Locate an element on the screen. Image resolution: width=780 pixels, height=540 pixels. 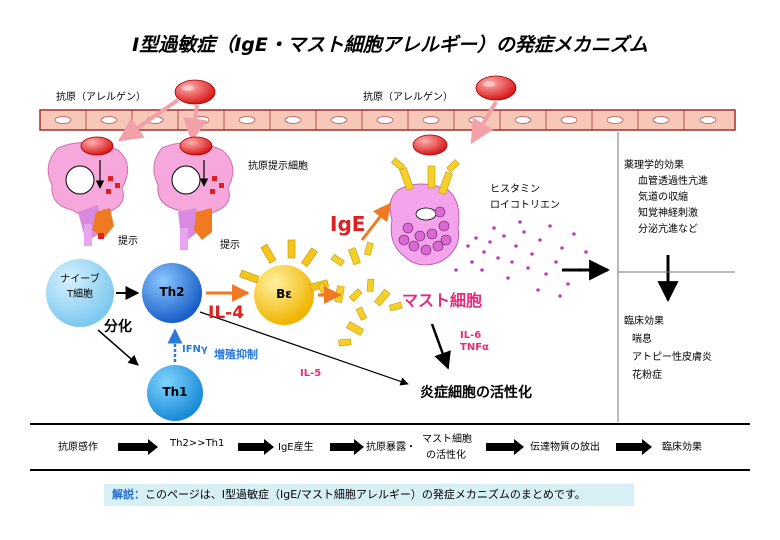
flow-step-mast-line2: の活性化 is located at coordinates (446, 455).